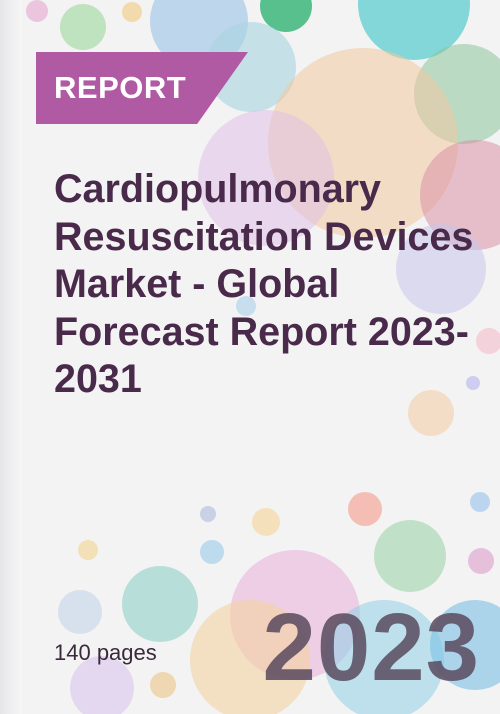 The height and width of the screenshot is (714, 500). What do you see at coordinates (11, 357) in the screenshot?
I see `cover-spine` at bounding box center [11, 357].